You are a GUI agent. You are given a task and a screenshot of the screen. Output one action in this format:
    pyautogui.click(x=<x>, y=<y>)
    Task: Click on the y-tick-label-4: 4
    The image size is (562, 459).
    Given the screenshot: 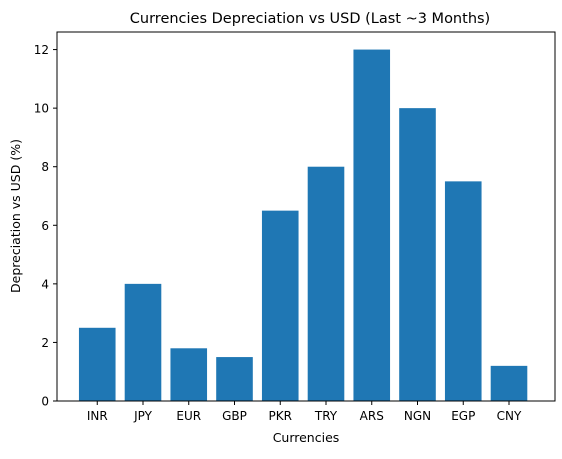 What is the action you would take?
    pyautogui.click(x=45, y=284)
    